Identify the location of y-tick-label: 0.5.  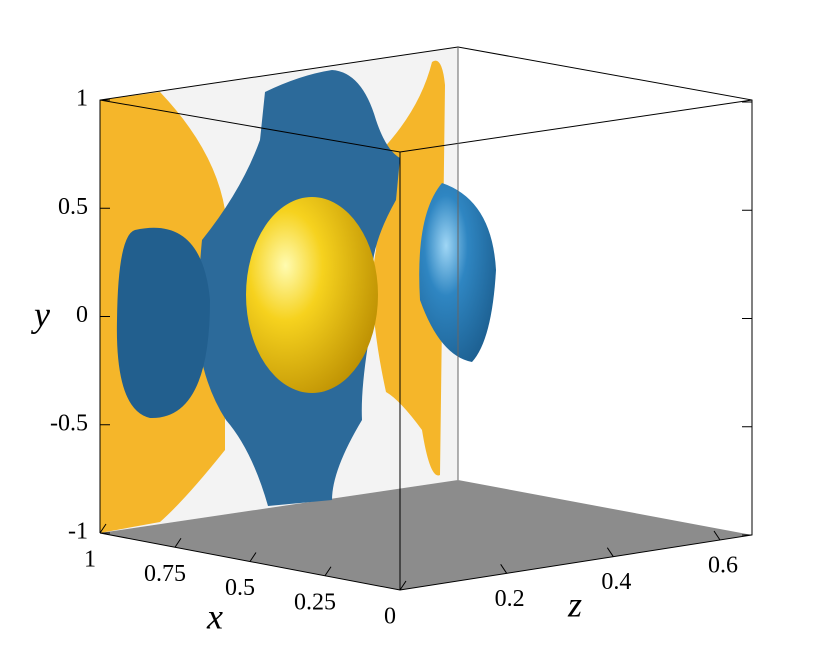
(73, 207).